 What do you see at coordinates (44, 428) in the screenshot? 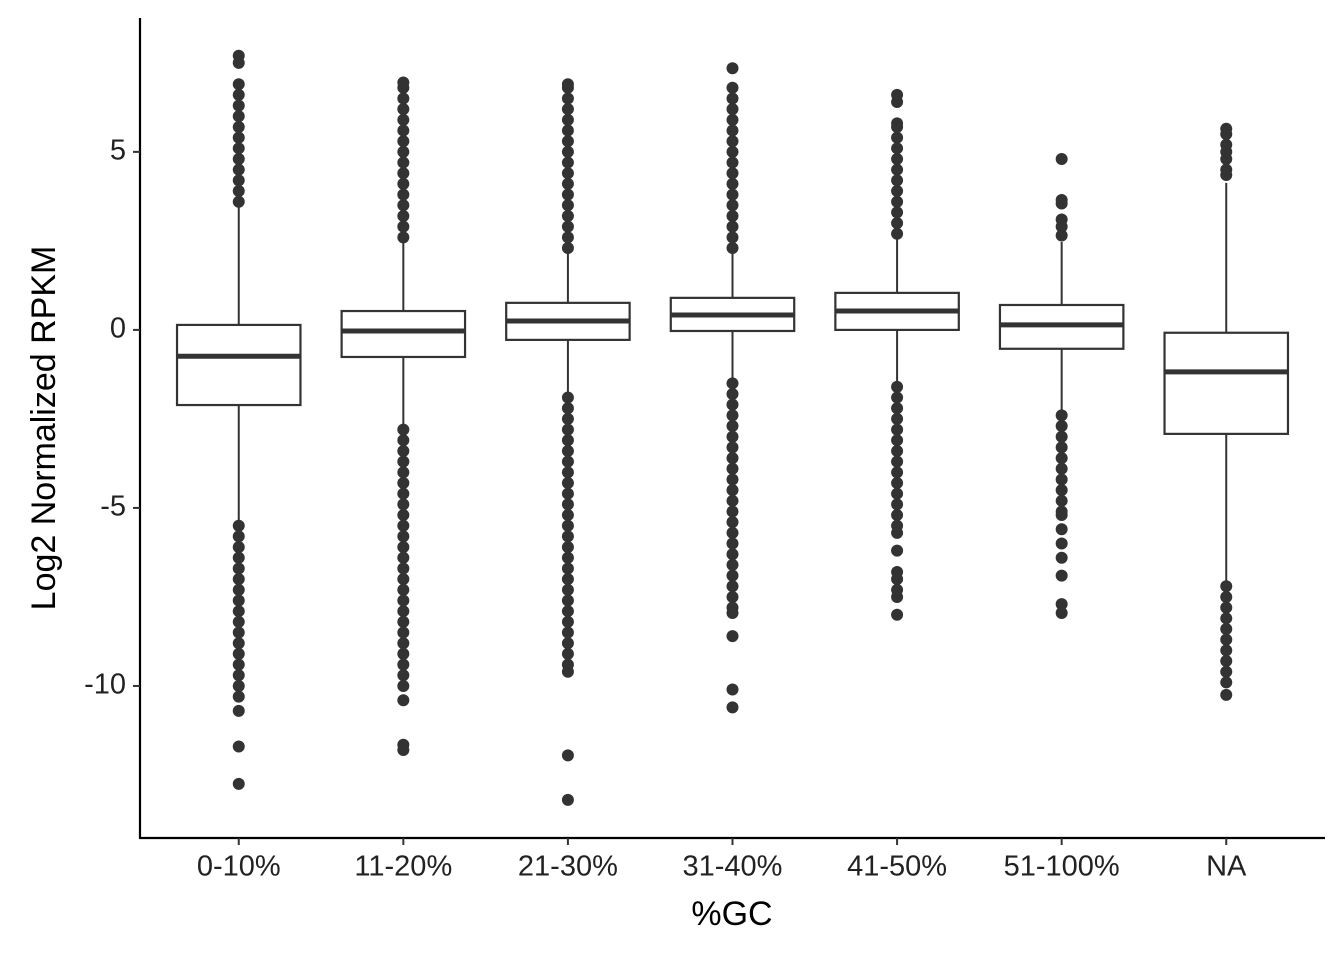
I see `y-axis-title: Log2 Normalized RPKM` at bounding box center [44, 428].